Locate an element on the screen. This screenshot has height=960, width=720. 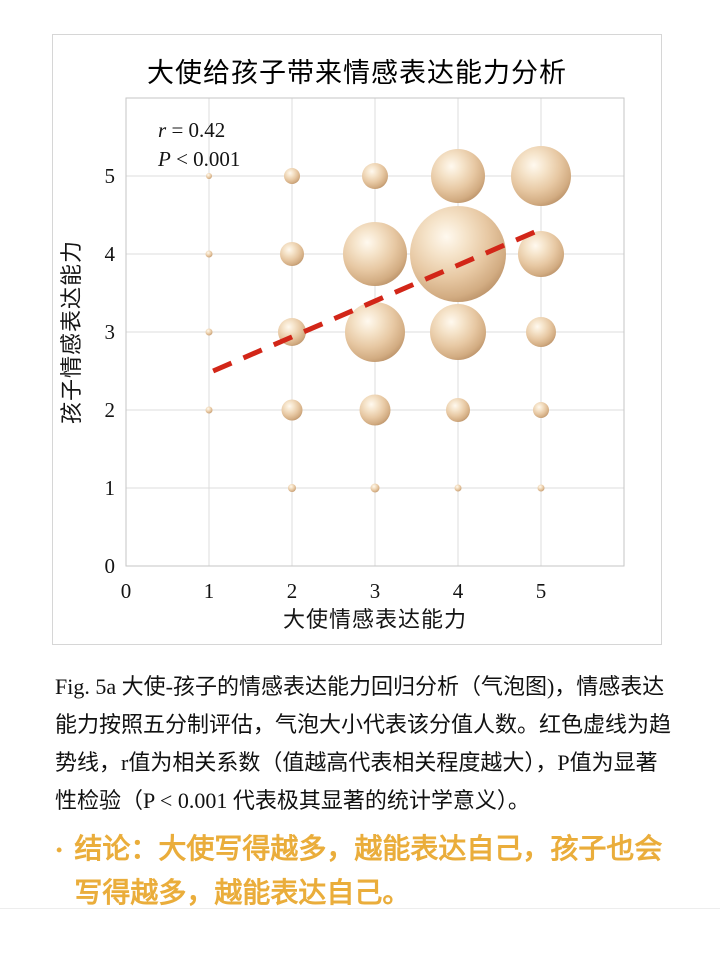
bubble-x4-y3 is located at coordinates (458, 332).